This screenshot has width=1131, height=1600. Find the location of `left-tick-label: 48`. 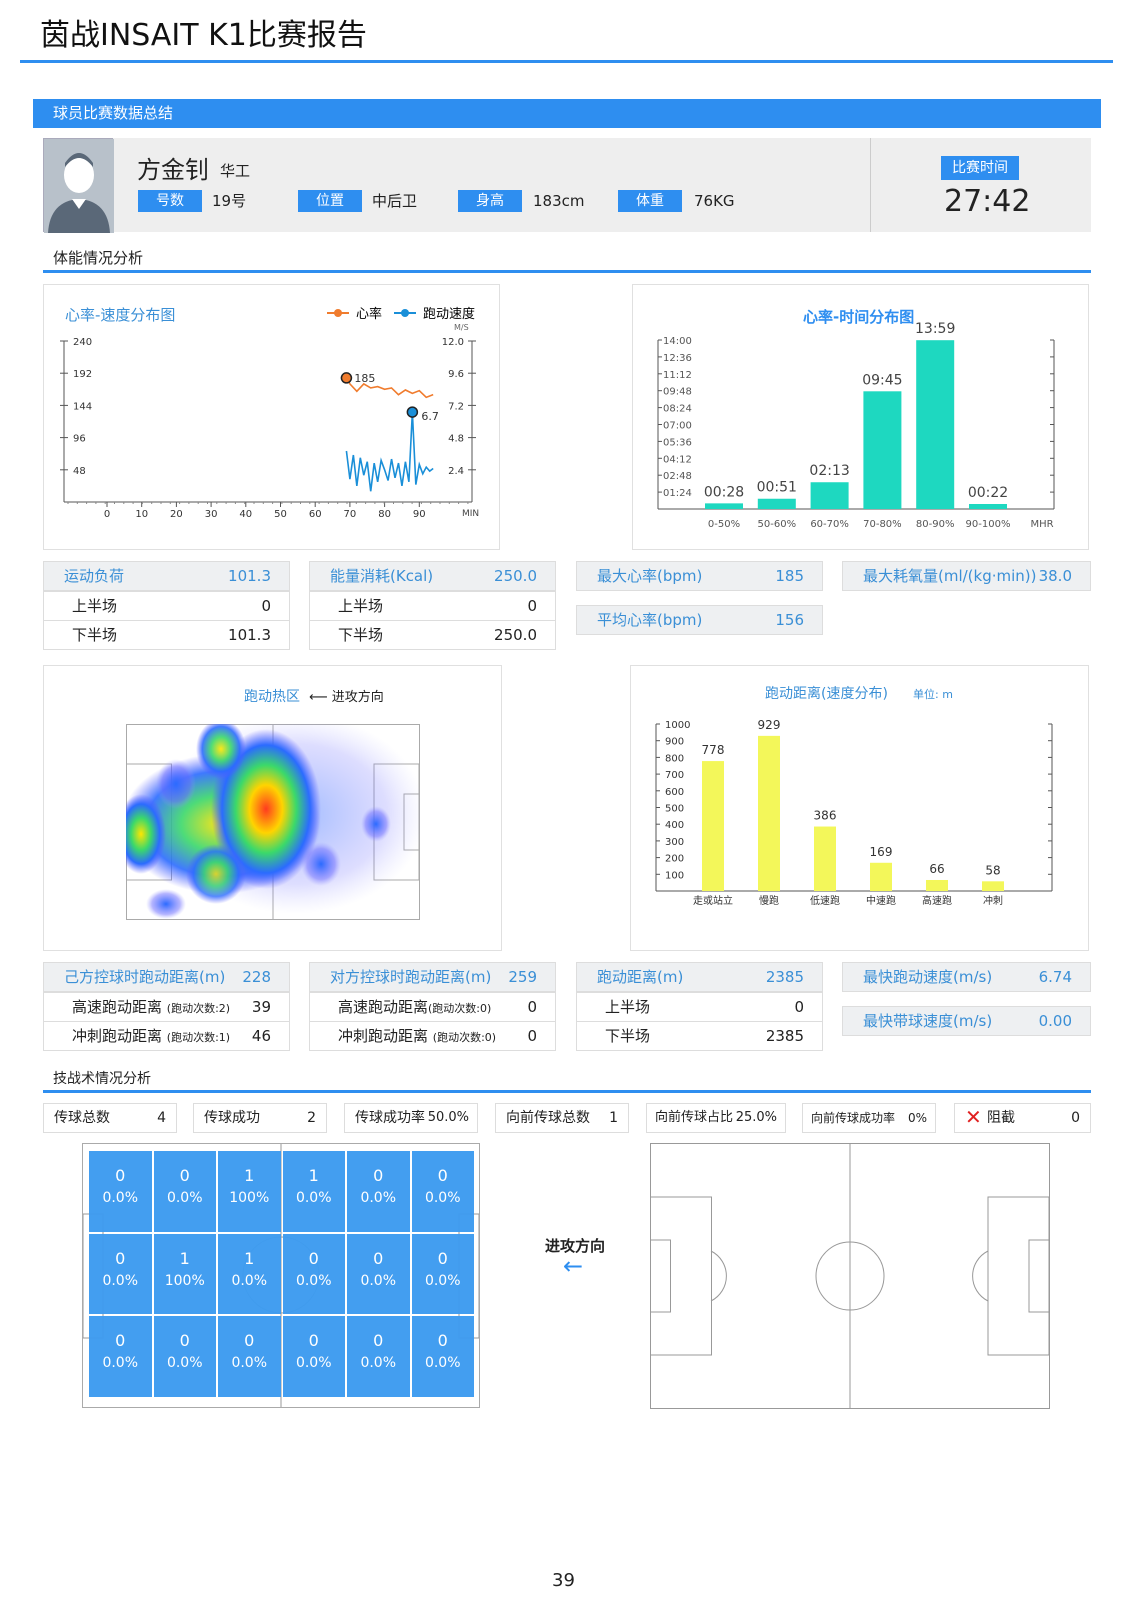

left-tick-label: 48 is located at coordinates (79, 471).